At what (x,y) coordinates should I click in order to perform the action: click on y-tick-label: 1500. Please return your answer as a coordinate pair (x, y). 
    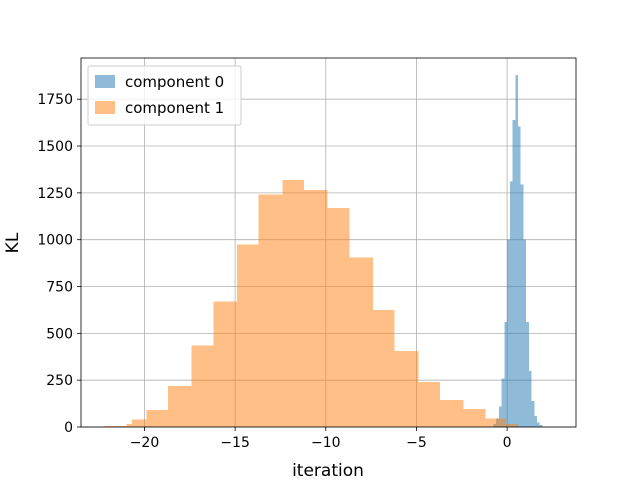
    Looking at the image, I should click on (55, 147).